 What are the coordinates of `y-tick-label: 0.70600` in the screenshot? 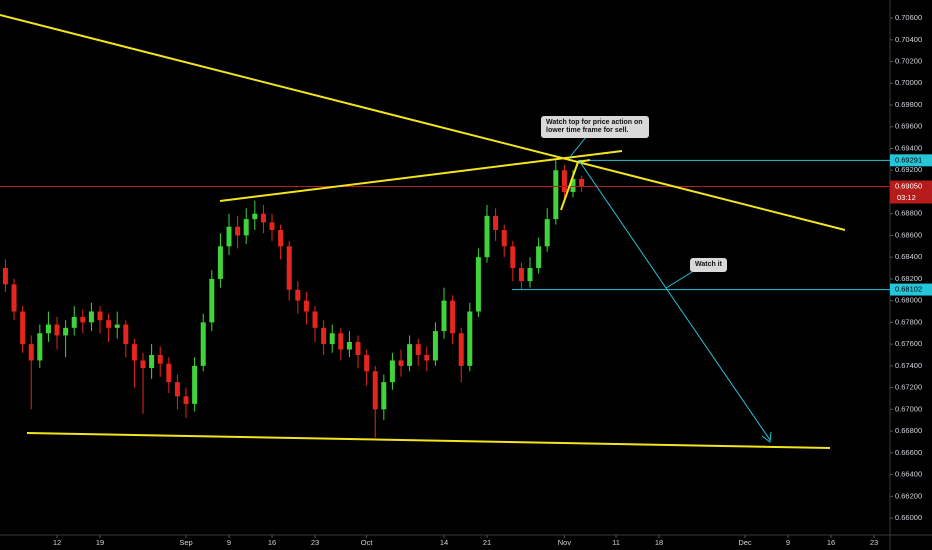 It's located at (908, 17).